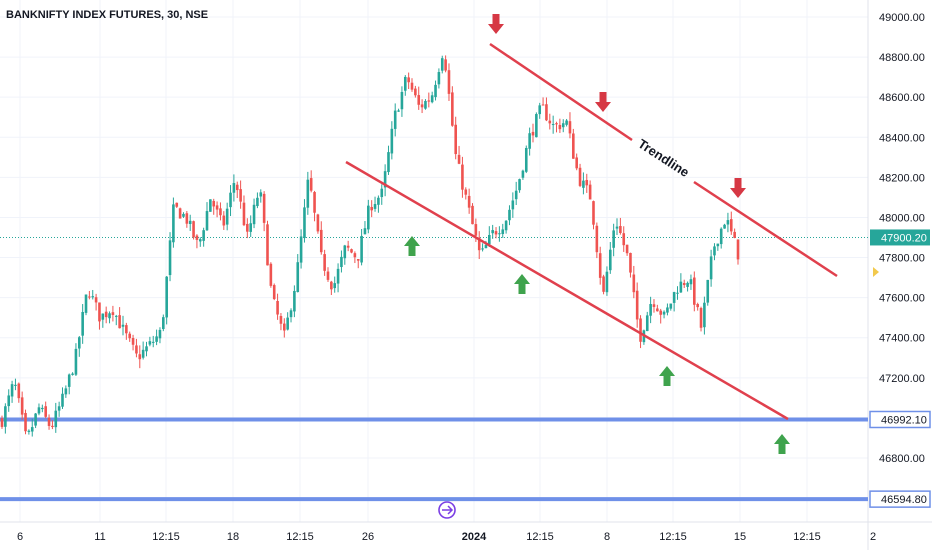 This screenshot has height=555, width=932. What do you see at coordinates (904, 420) in the screenshot?
I see `level-price-label: 46992.10` at bounding box center [904, 420].